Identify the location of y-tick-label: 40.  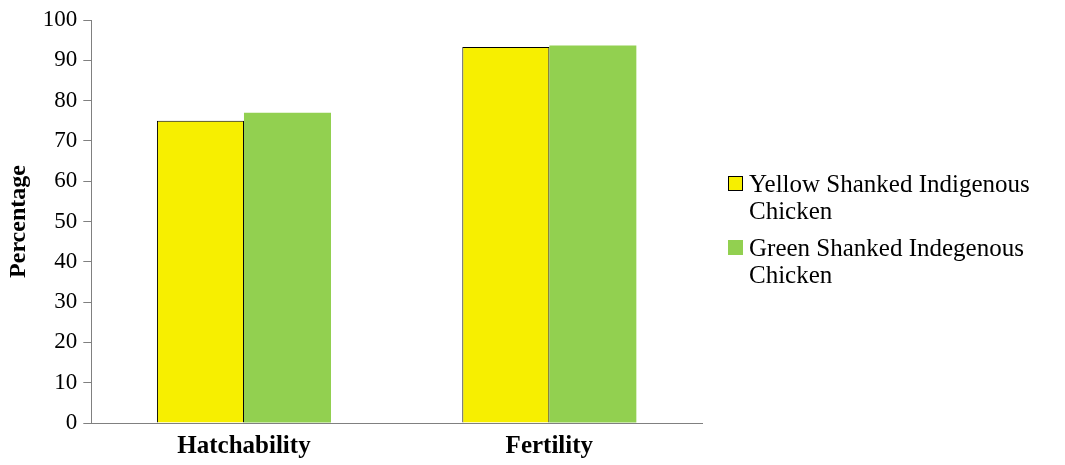
(66, 260).